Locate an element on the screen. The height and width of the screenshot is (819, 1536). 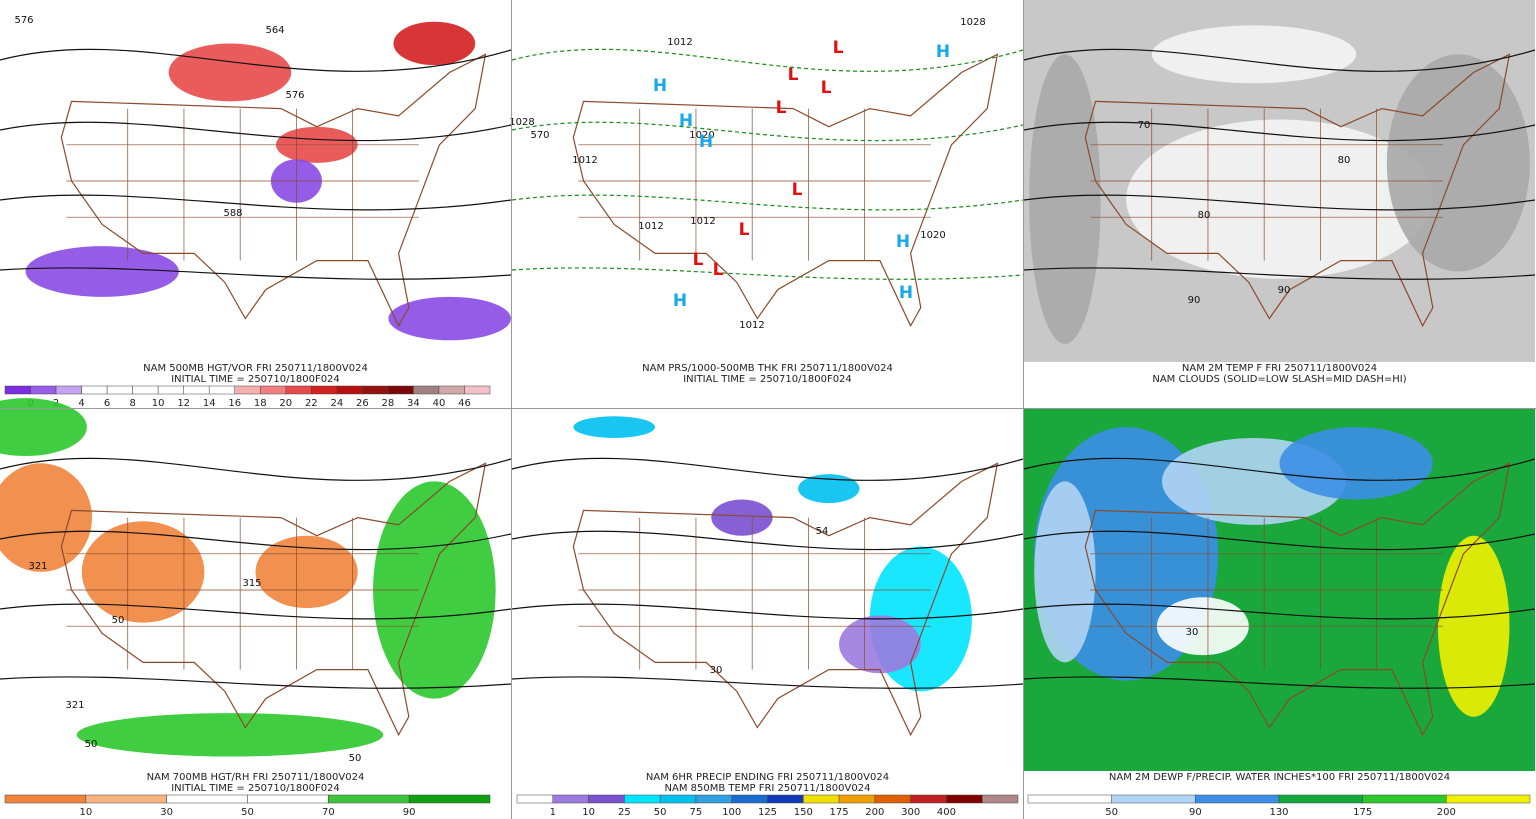
colorbar-label: 22 is located at coordinates (311, 403).